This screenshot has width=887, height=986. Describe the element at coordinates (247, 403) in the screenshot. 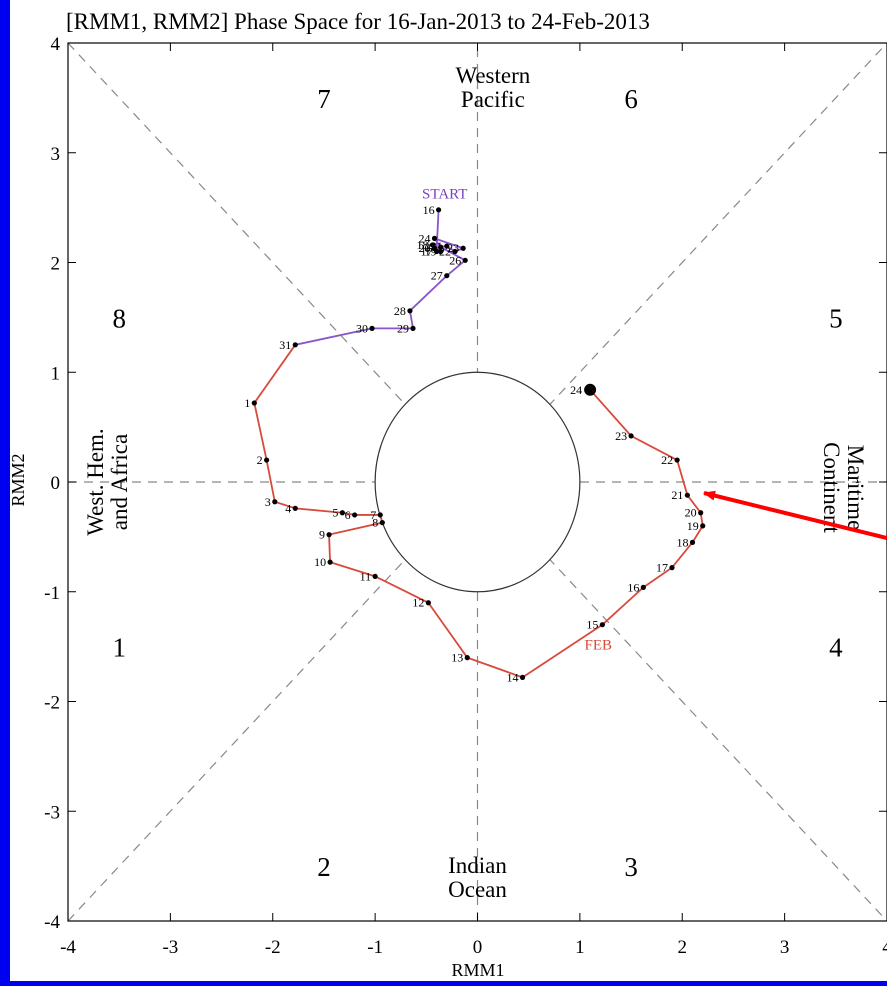

I see `day-label: 1` at that location.